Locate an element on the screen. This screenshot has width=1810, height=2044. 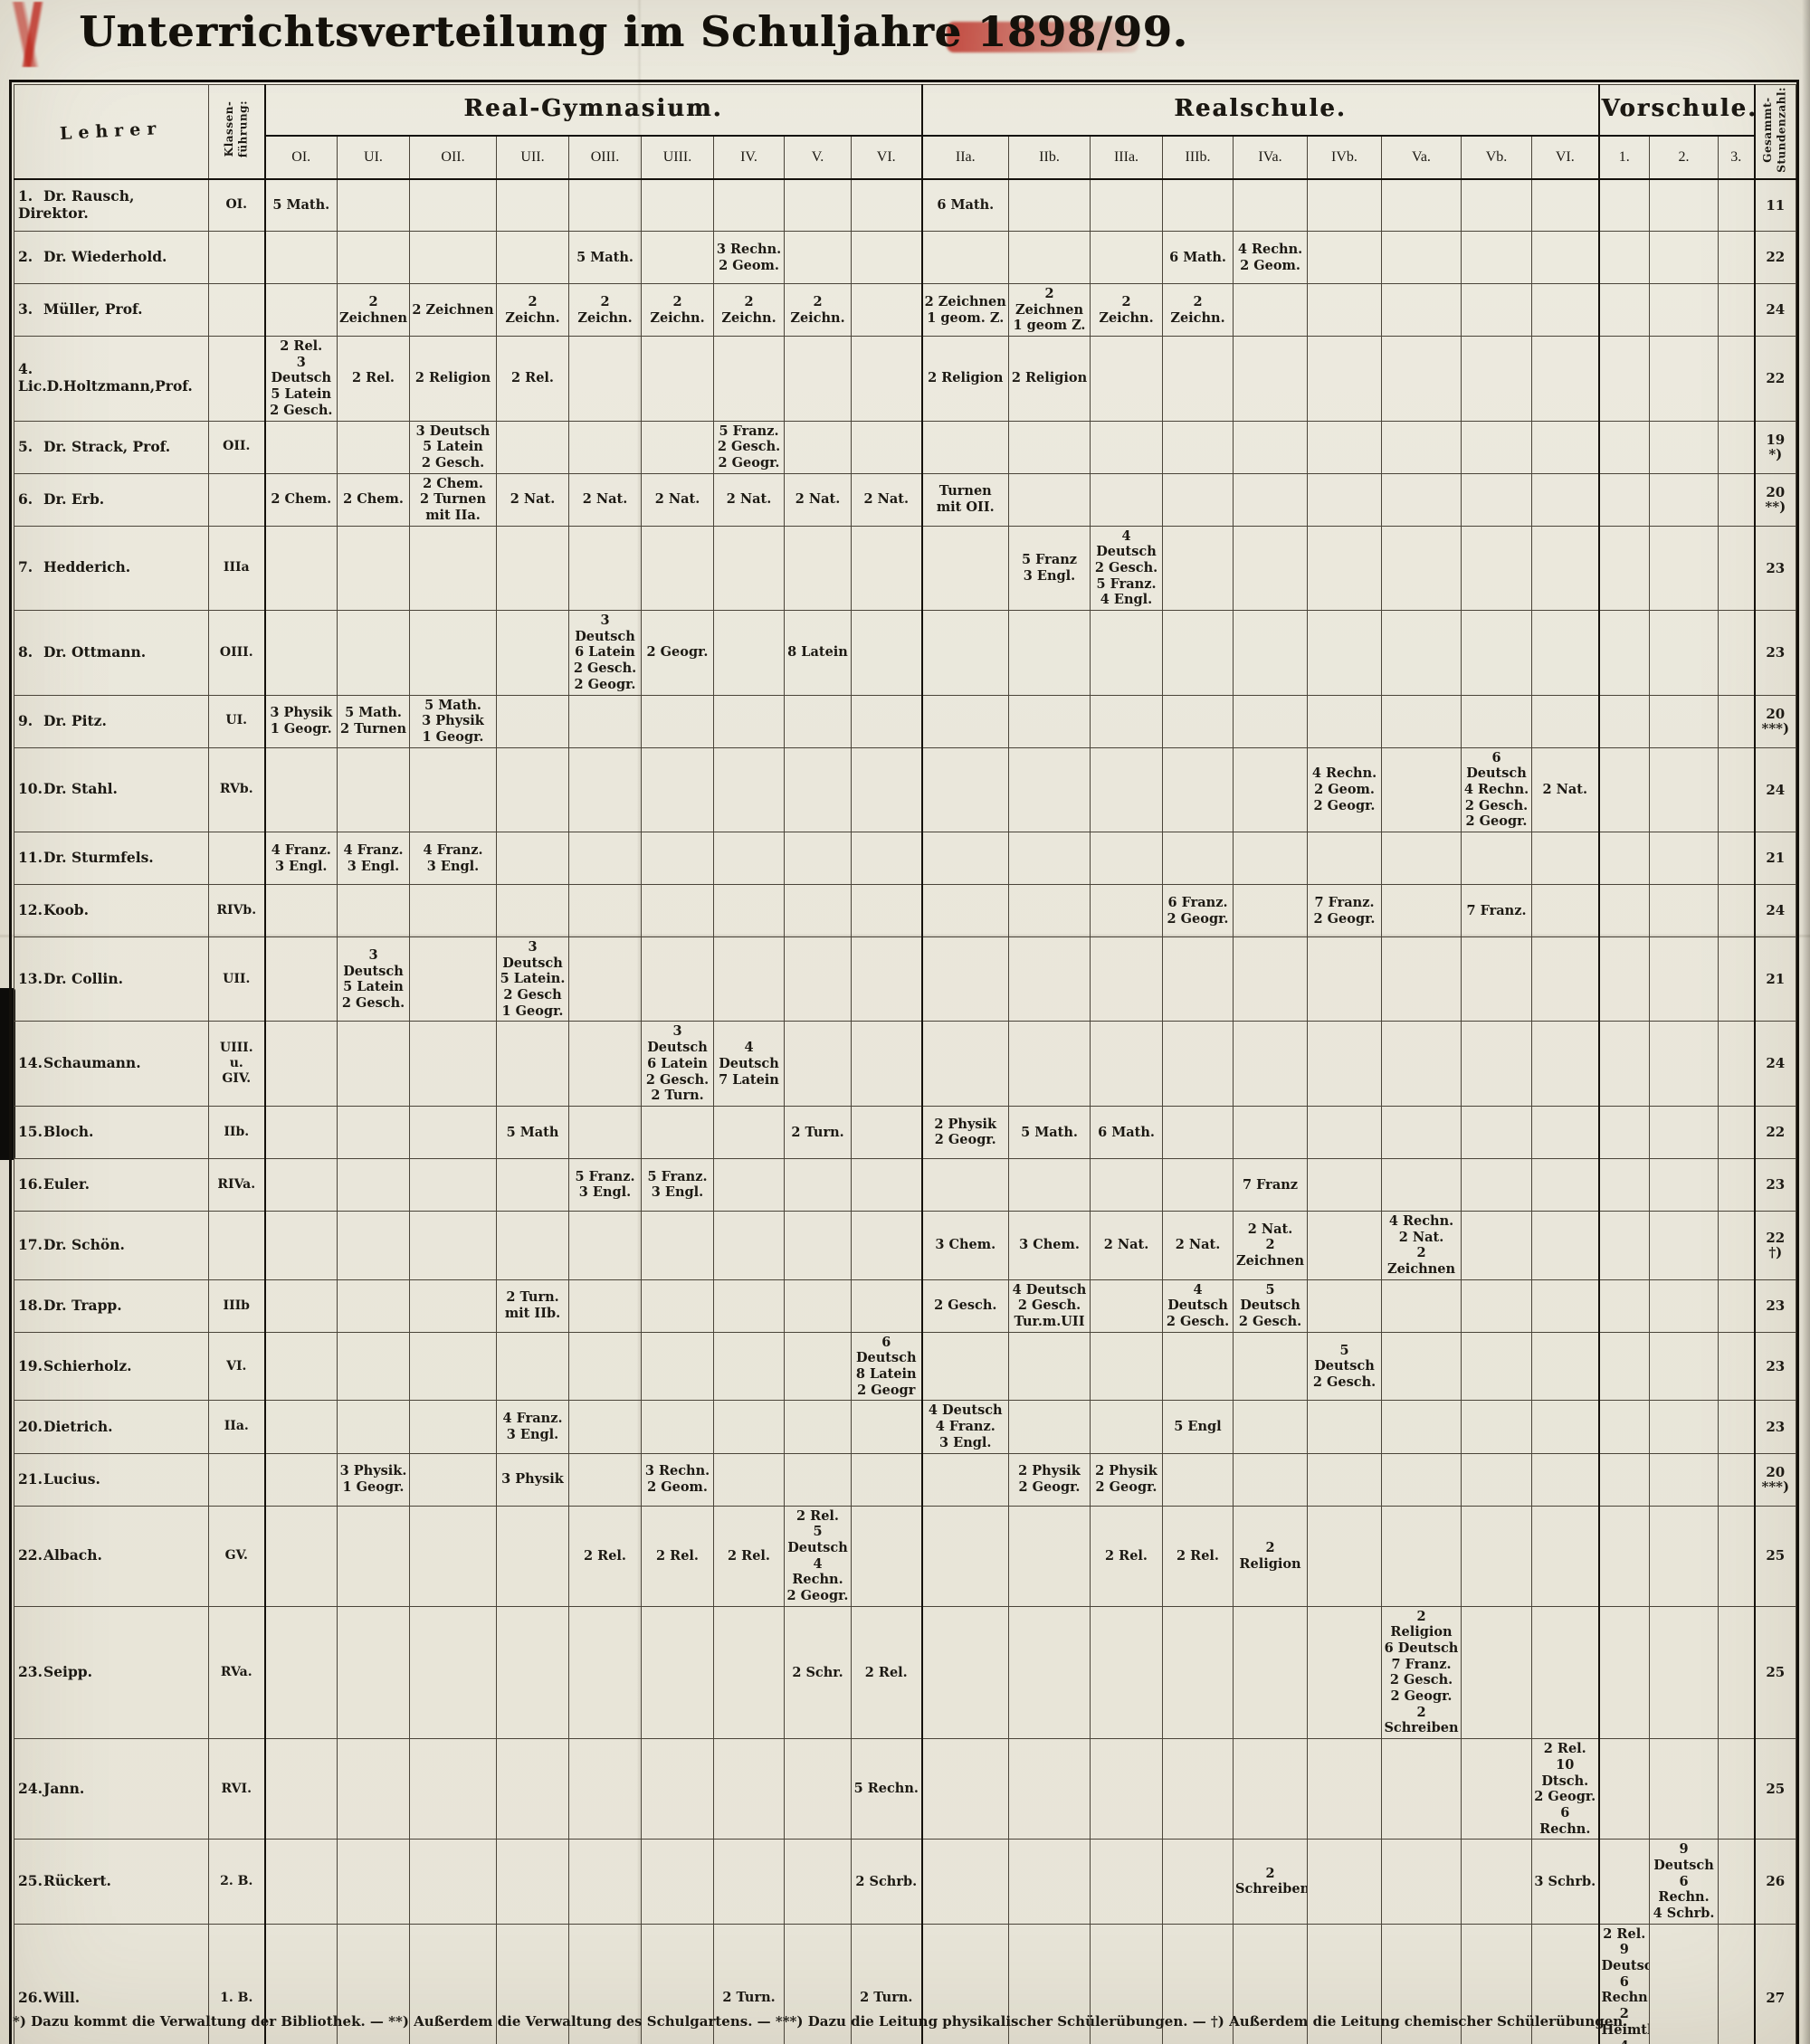
row-number: 24. is located at coordinates (31, 1788).